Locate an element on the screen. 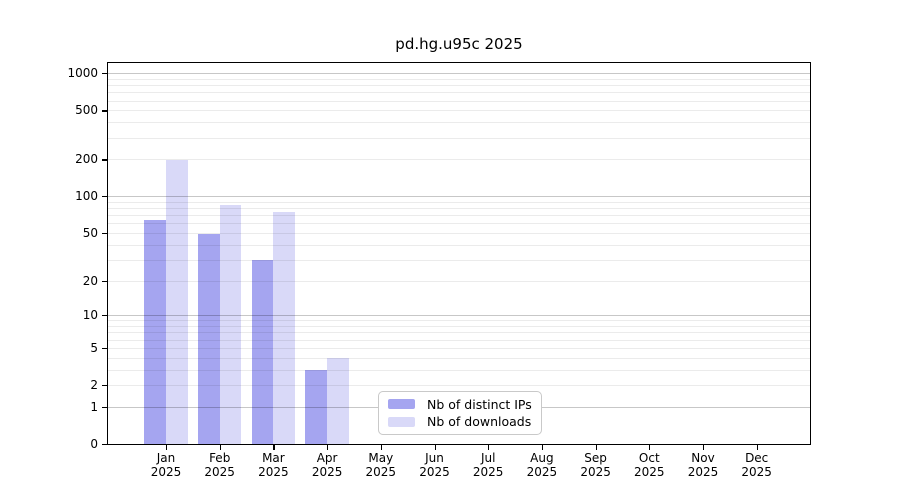  x-tick-label-jan: Jan 2025 is located at coordinates (166, 465).